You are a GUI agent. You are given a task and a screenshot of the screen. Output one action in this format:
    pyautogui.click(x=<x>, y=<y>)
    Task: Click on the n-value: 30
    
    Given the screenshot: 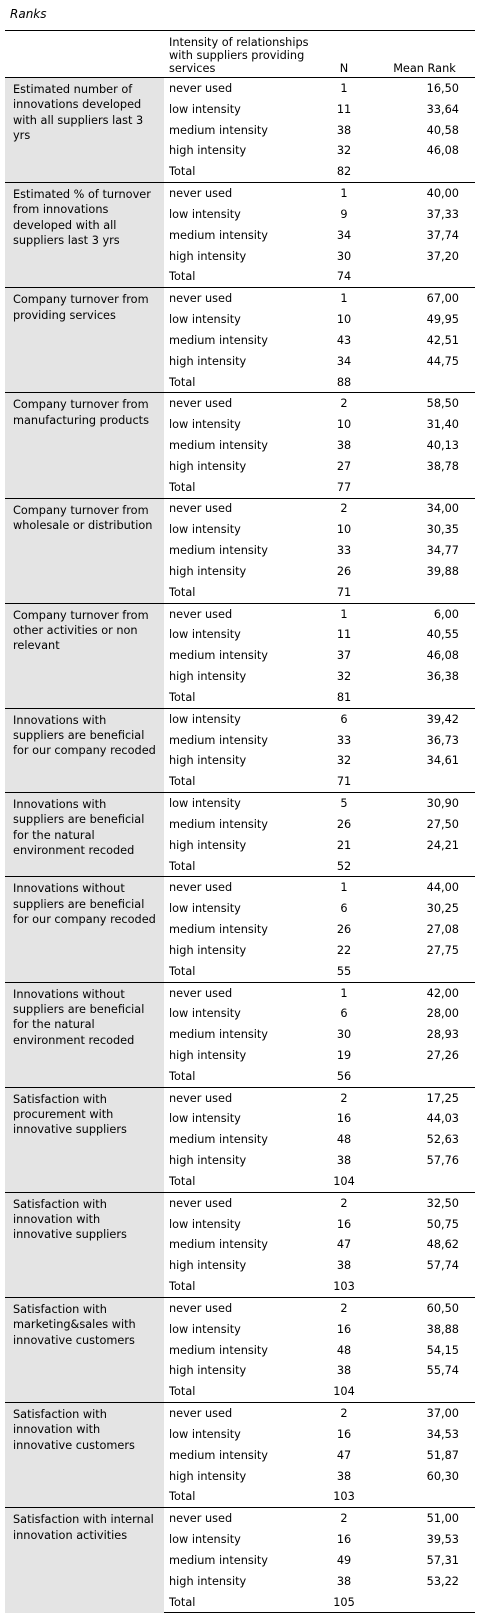 What is the action you would take?
    pyautogui.click(x=344, y=1034)
    